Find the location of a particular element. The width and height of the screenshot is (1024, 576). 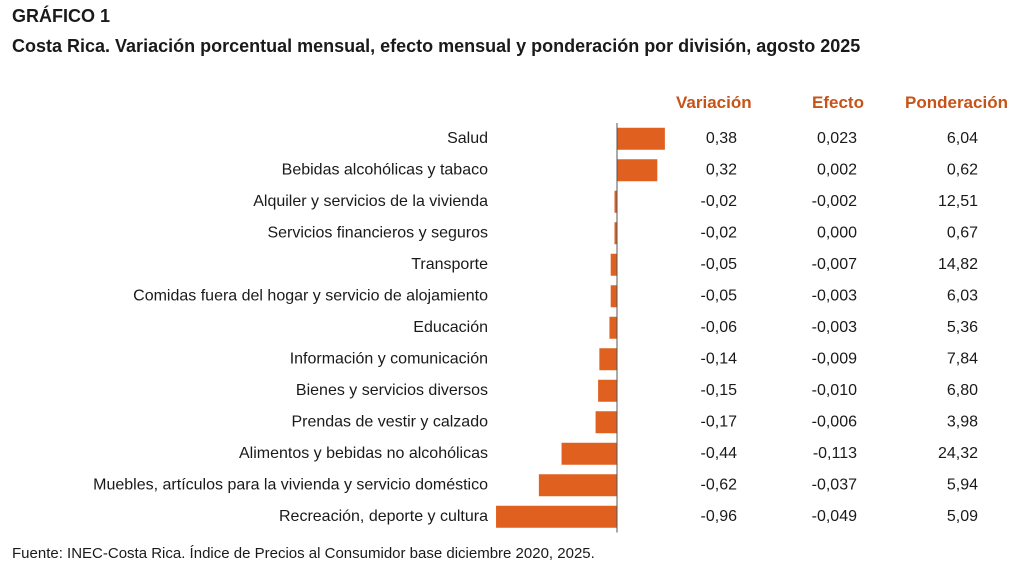

efecto-value: -0,006 is located at coordinates (834, 421).